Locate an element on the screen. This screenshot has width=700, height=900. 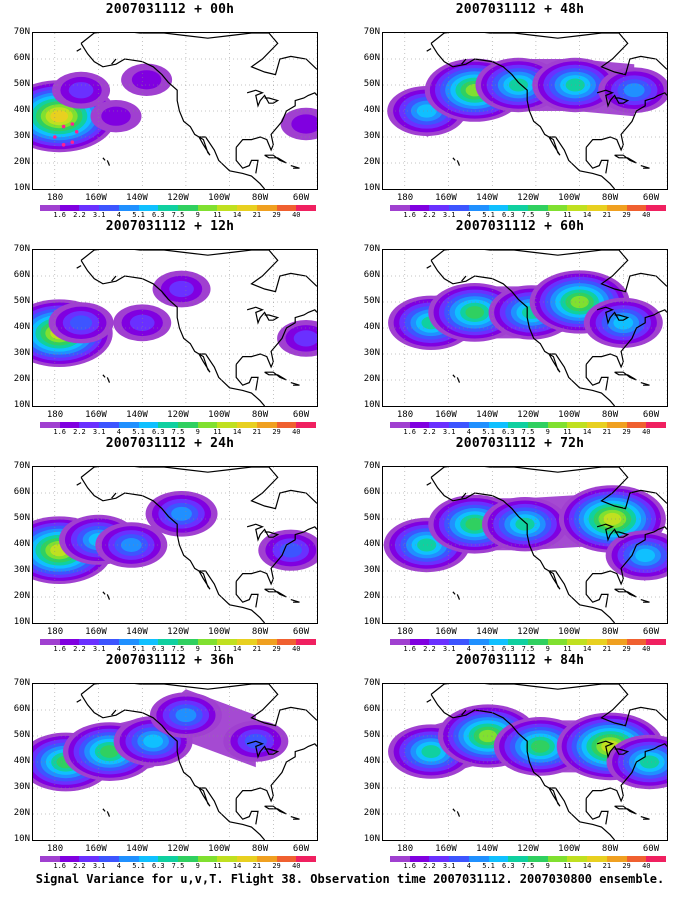
lon-tick-label: 140W is located at coordinates (137, 415).